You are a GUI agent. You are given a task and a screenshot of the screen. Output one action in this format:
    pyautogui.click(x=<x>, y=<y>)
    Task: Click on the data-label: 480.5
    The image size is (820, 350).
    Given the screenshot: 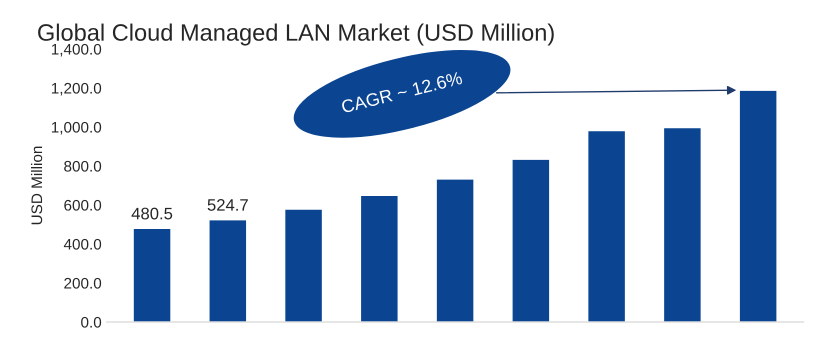 What is the action you would take?
    pyautogui.click(x=152, y=214)
    